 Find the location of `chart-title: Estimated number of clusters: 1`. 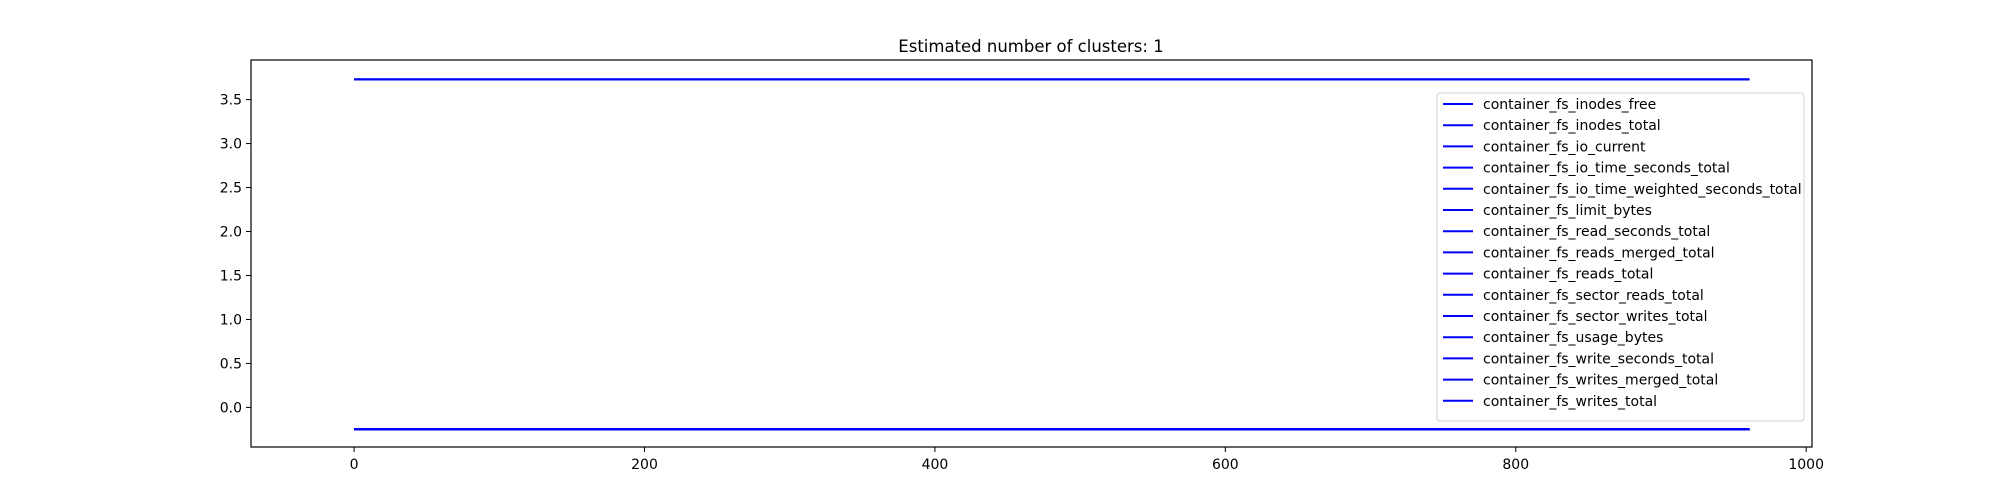

chart-title: Estimated number of clusters: 1 is located at coordinates (1030, 46).